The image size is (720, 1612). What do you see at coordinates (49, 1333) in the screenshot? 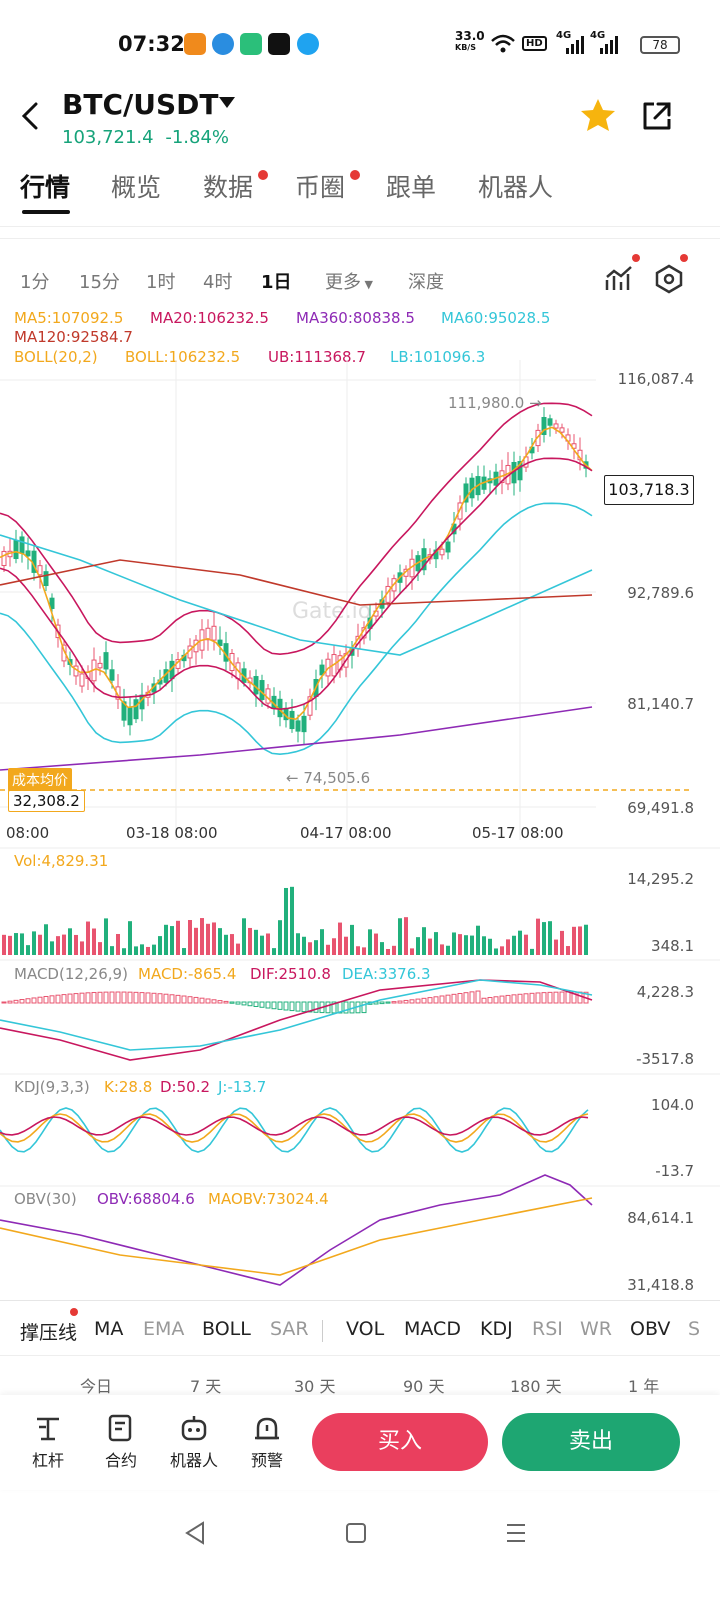
I see `indicator-tab-support-resistance: 撑压线` at bounding box center [49, 1333].